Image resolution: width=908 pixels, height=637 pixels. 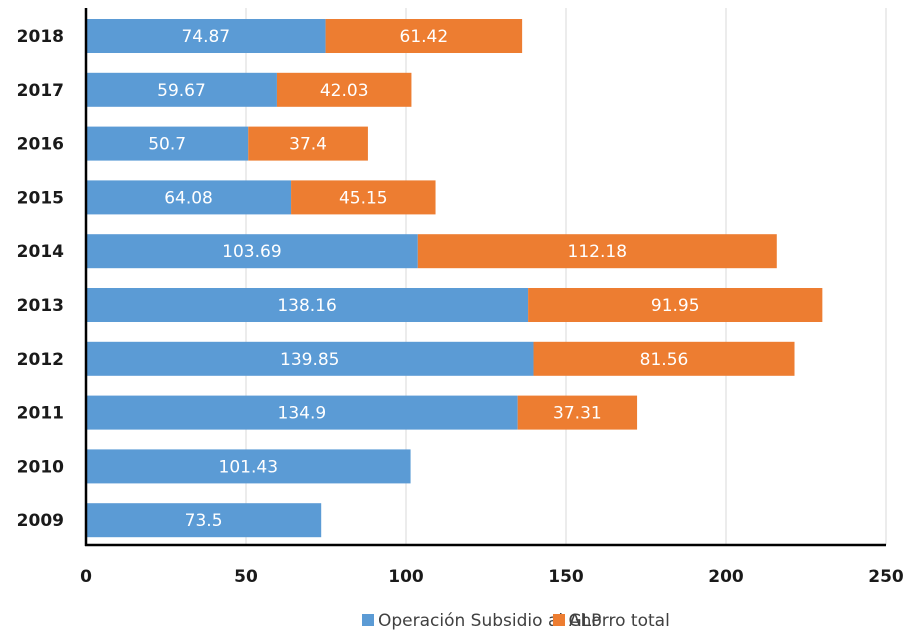 I want to click on data-label-2010-series-0: 101.43, so click(x=248, y=467).